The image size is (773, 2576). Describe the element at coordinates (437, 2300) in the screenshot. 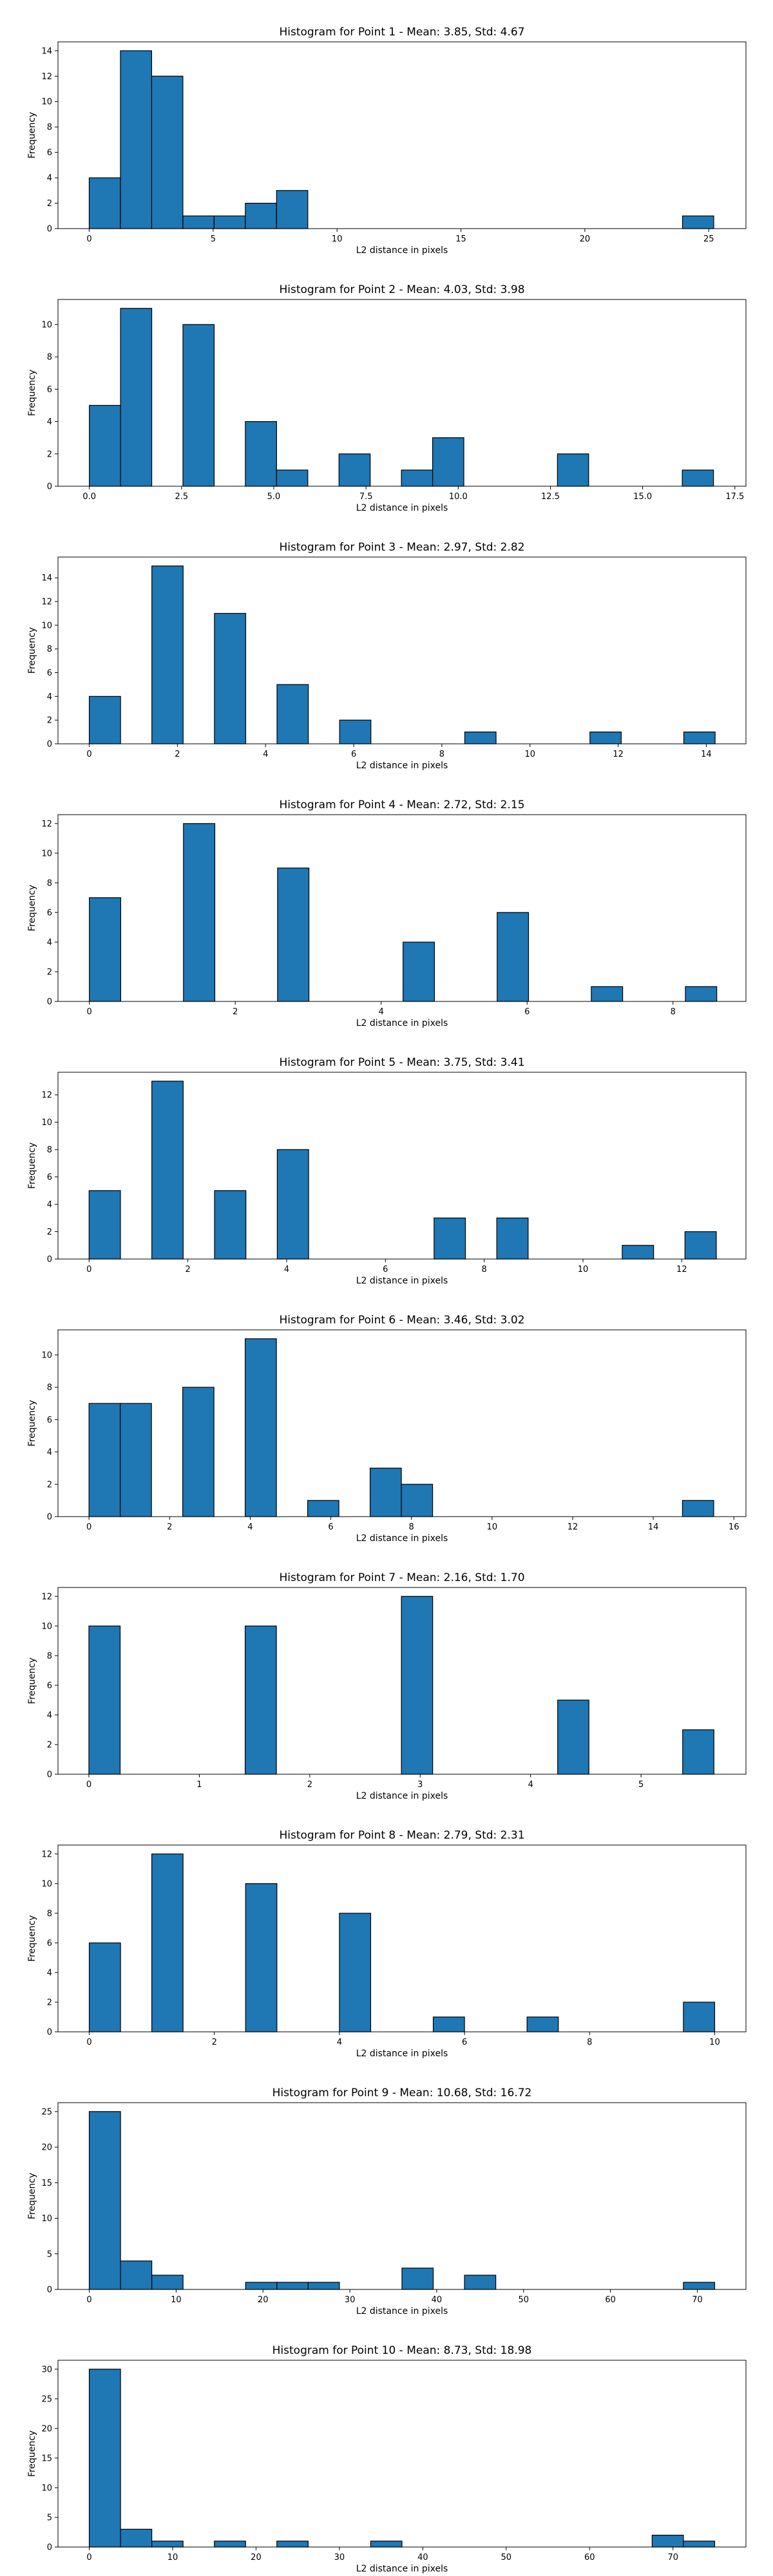

I see `x-tick-label: 40` at that location.